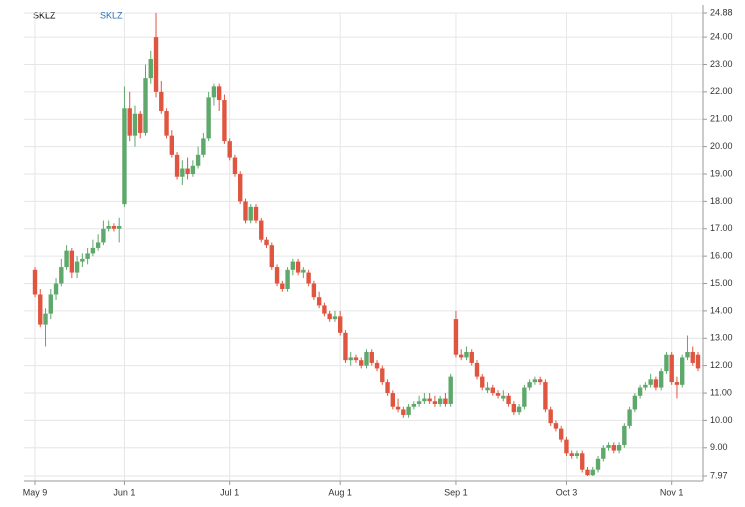 The image size is (745, 507). Describe the element at coordinates (719, 447) in the screenshot. I see `y-tick-label: 9.00` at that location.